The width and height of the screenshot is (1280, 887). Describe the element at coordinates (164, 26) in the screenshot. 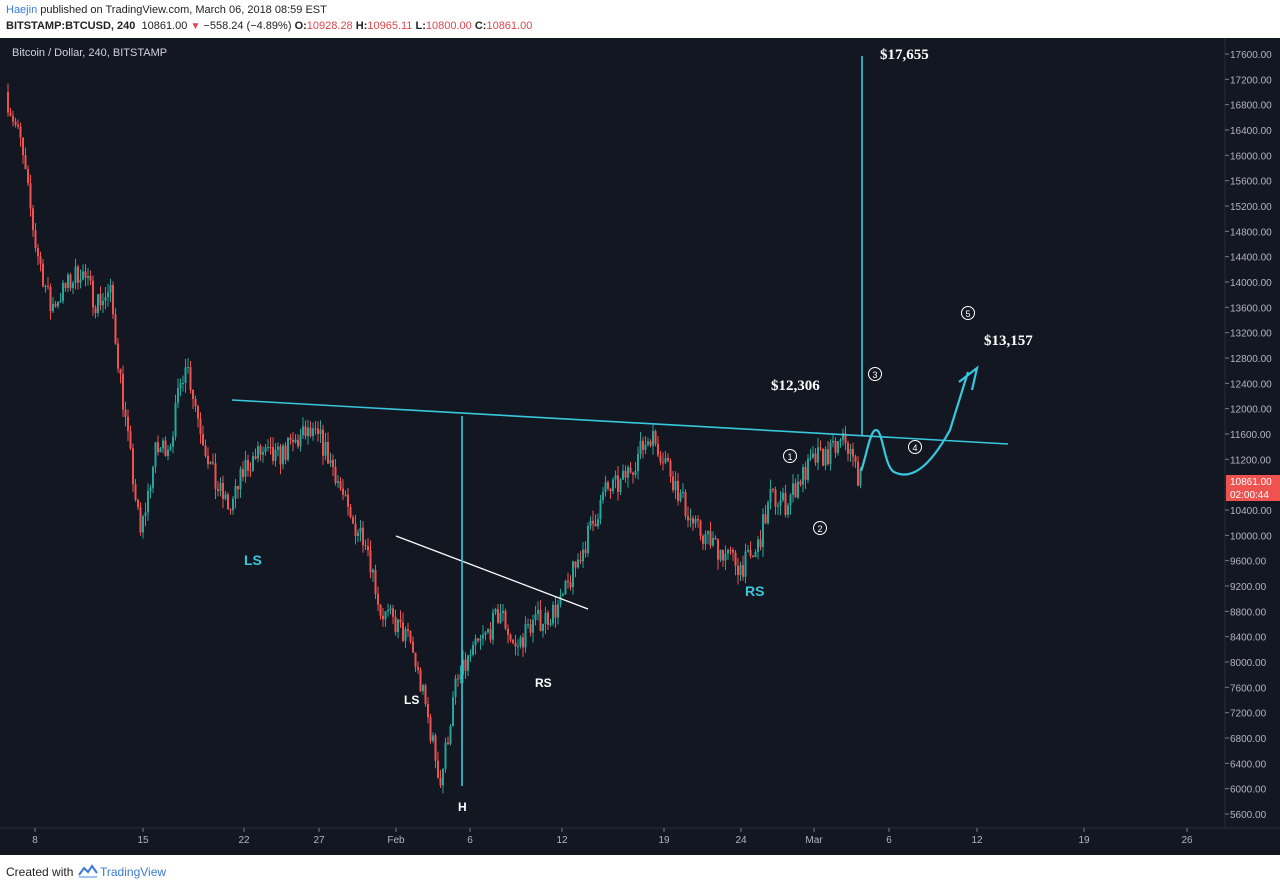

I see `last-price: 10861.00` at that location.